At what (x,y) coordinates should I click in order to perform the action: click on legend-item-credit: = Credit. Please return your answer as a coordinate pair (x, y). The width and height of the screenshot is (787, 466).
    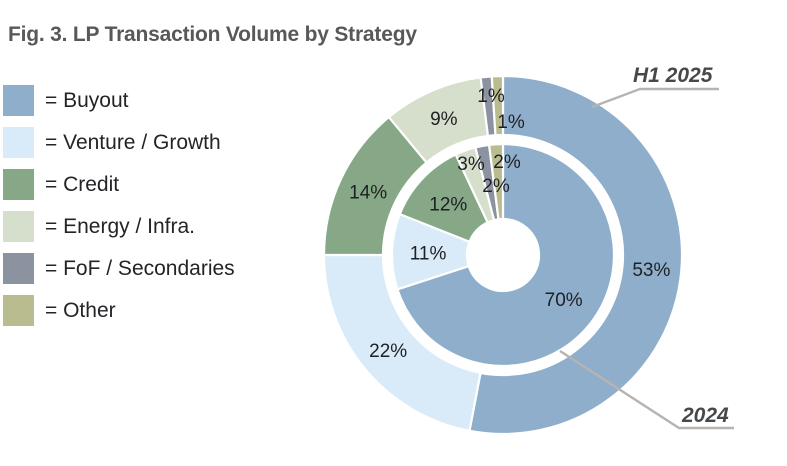
    Looking at the image, I should click on (119, 184).